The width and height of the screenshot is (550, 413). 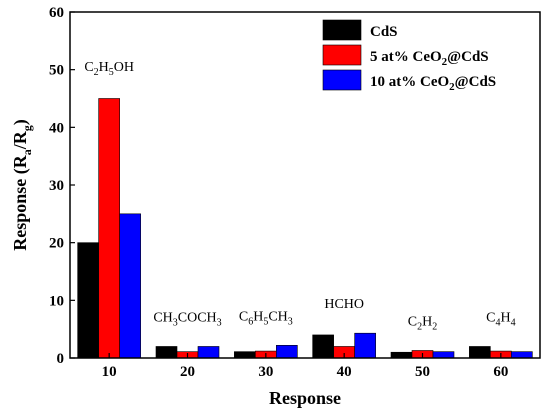 I want to click on subscript-text: 6, so click(x=250, y=321).